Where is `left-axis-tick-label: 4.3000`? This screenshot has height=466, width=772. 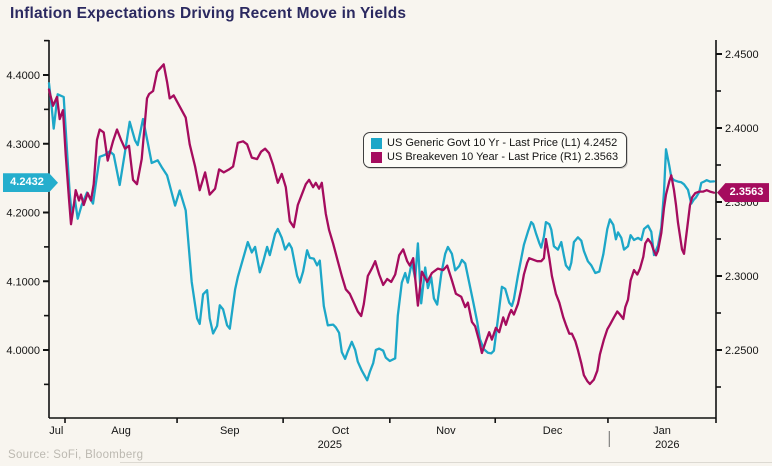
left-axis-tick-label: 4.3000 is located at coordinates (23, 145).